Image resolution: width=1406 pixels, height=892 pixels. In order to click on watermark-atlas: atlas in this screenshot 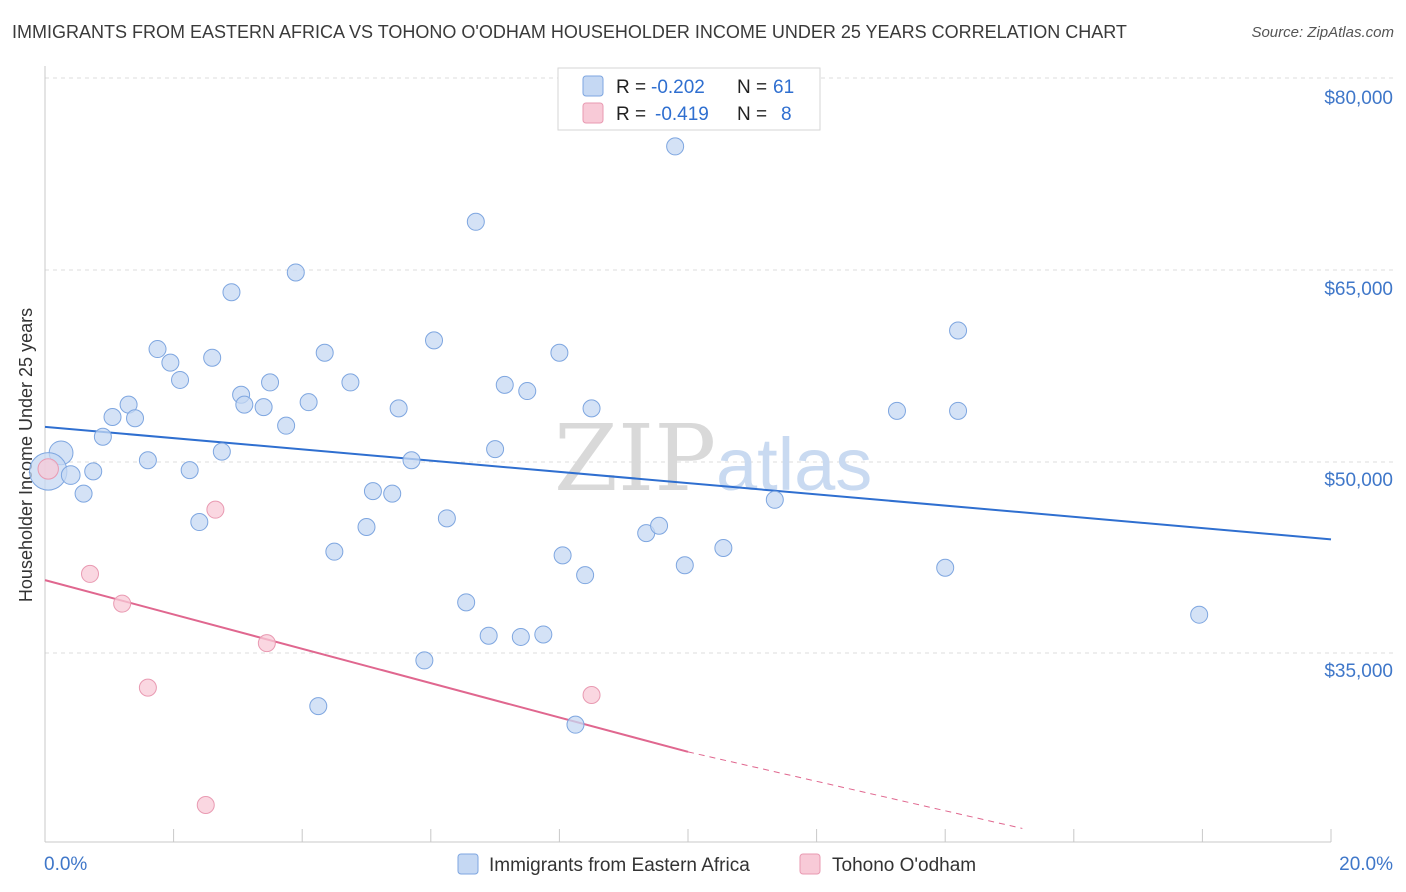, I will do `click(794, 464)`.